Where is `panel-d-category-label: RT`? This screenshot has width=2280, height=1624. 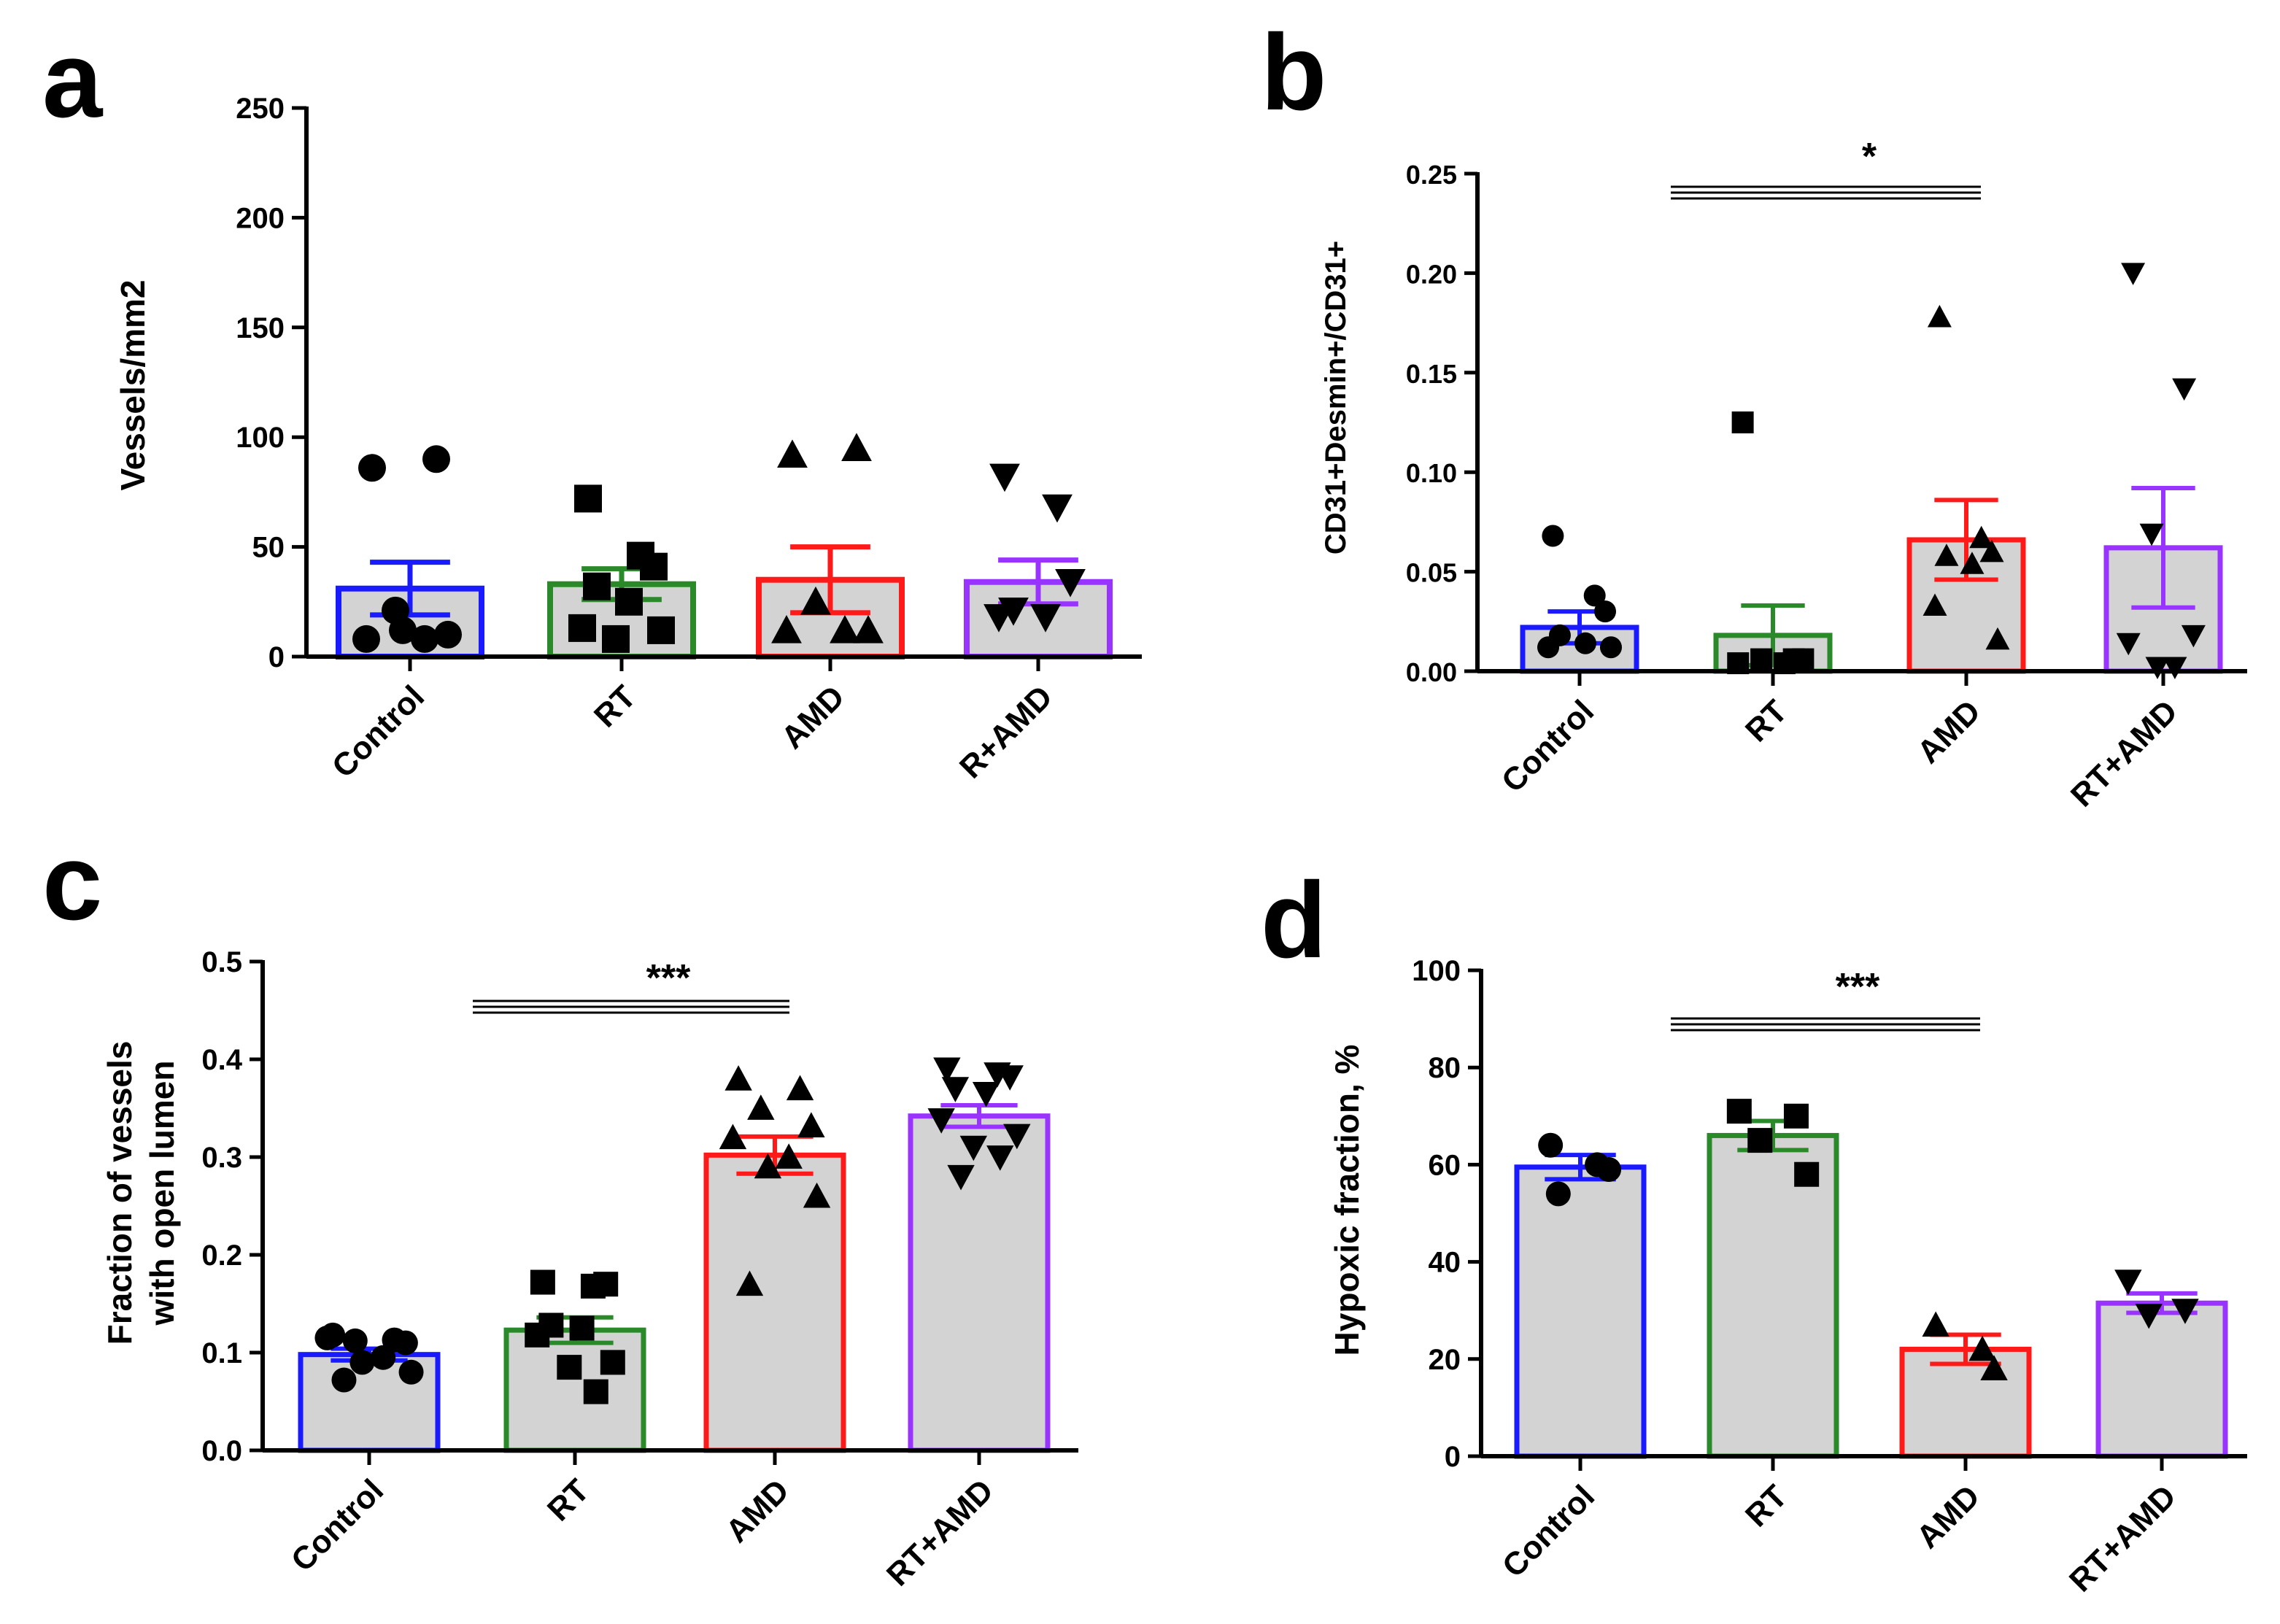 panel-d-category-label: RT is located at coordinates (1766, 1506).